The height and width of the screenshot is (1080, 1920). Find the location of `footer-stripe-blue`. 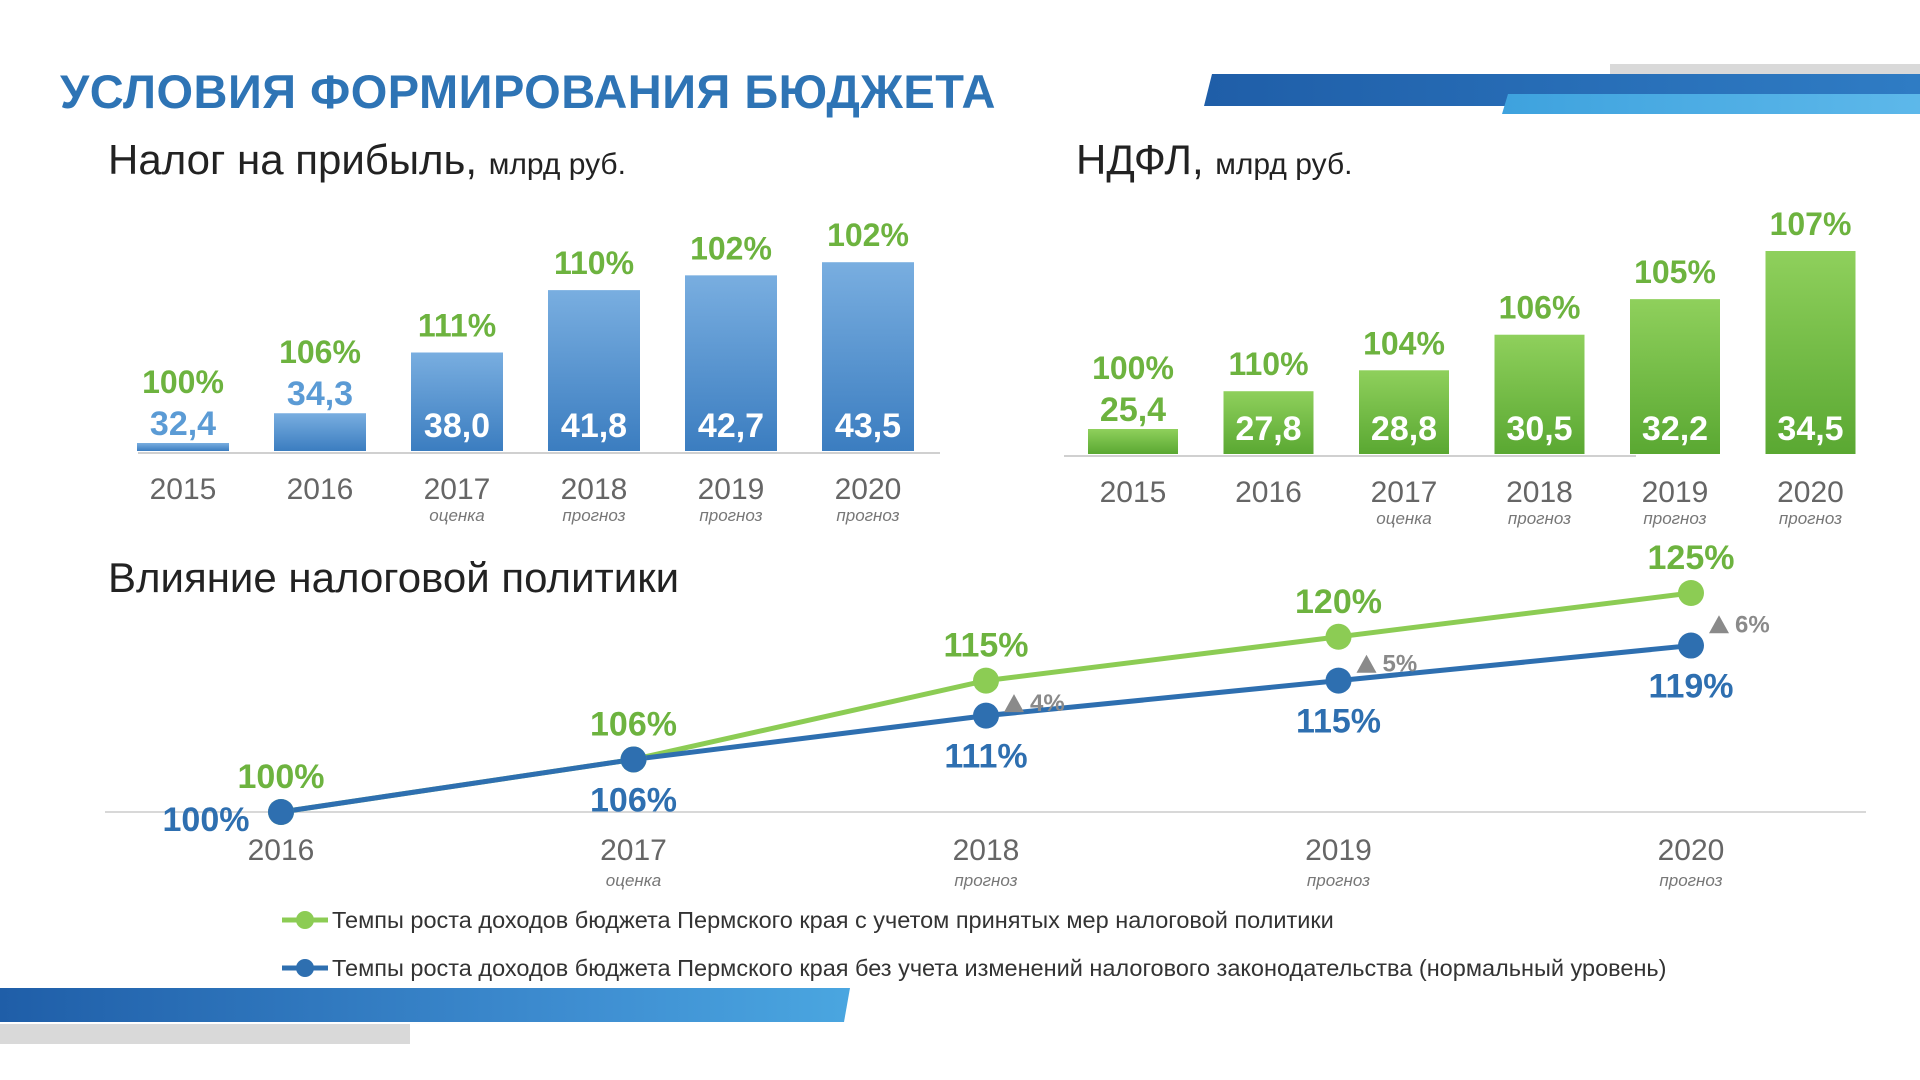

footer-stripe-blue is located at coordinates (425, 1005).